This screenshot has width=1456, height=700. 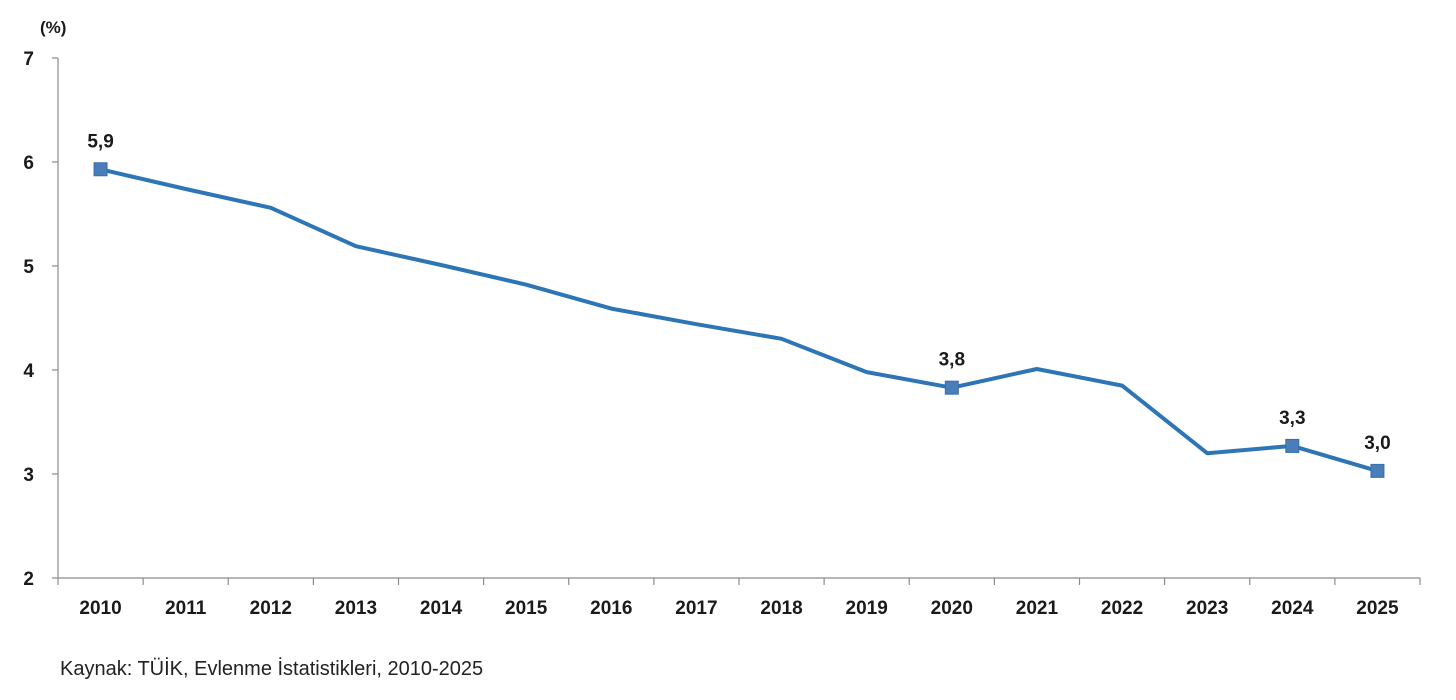 What do you see at coordinates (28, 579) in the screenshot?
I see `y-tick-label: 2` at bounding box center [28, 579].